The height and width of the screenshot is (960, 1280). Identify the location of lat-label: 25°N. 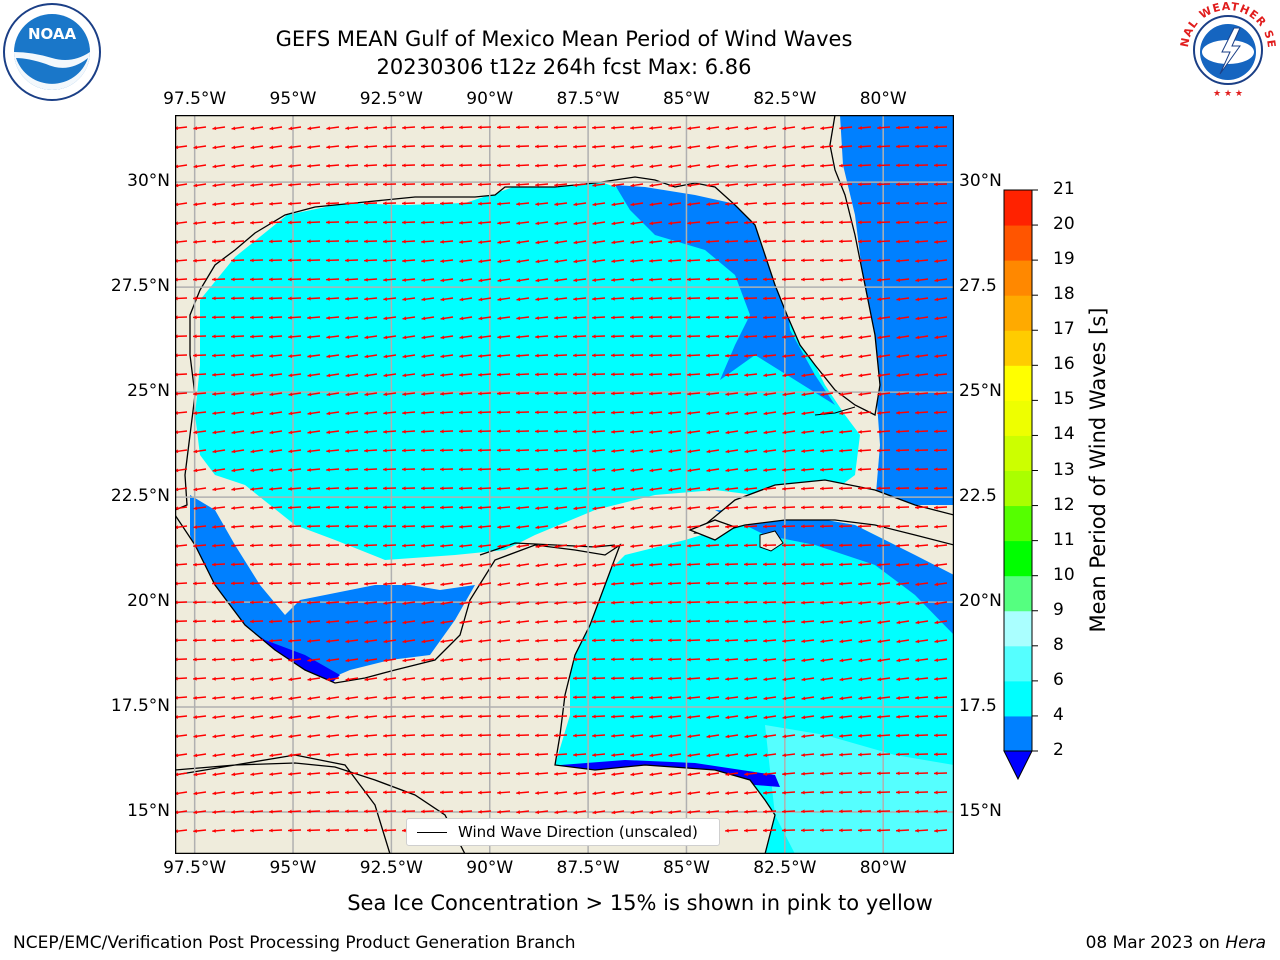
(980, 391).